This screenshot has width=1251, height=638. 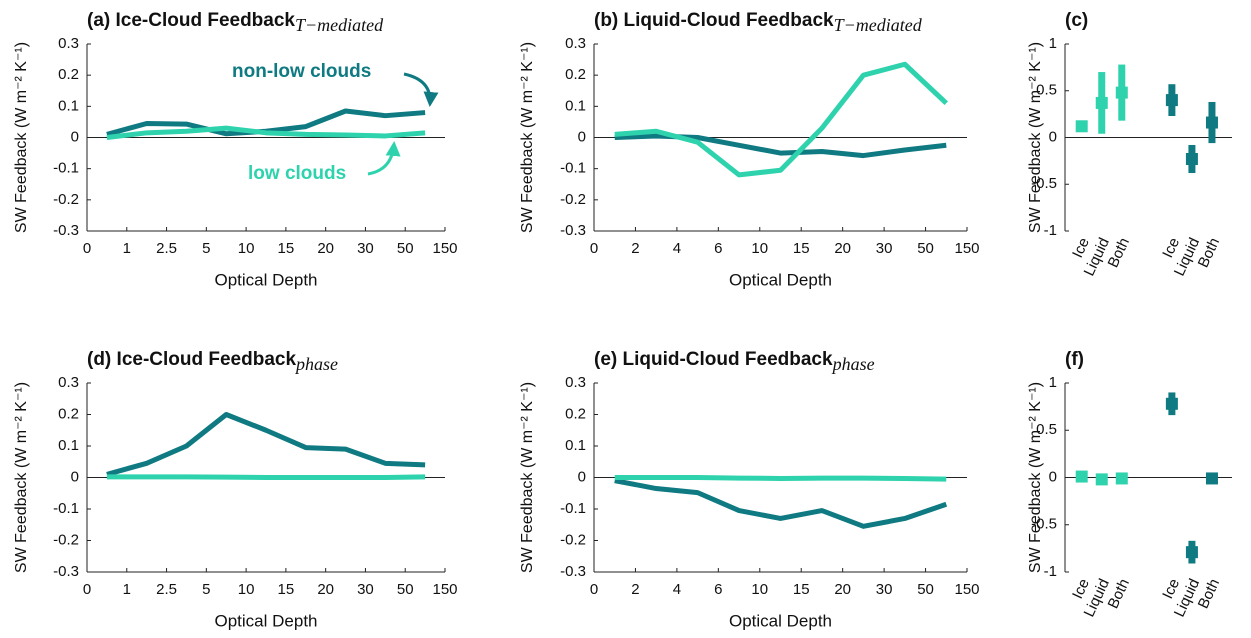 What do you see at coordinates (206, 248) in the screenshot?
I see `x-tick-label: 5` at bounding box center [206, 248].